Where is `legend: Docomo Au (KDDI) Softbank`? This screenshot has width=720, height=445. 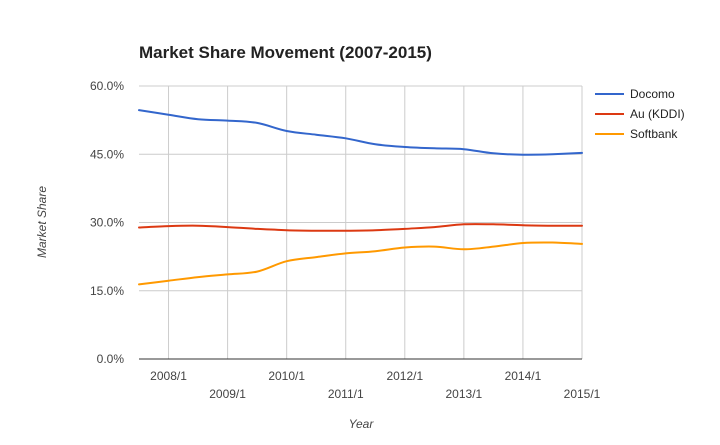 legend: Docomo Au (KDDI) Softbank is located at coordinates (640, 114).